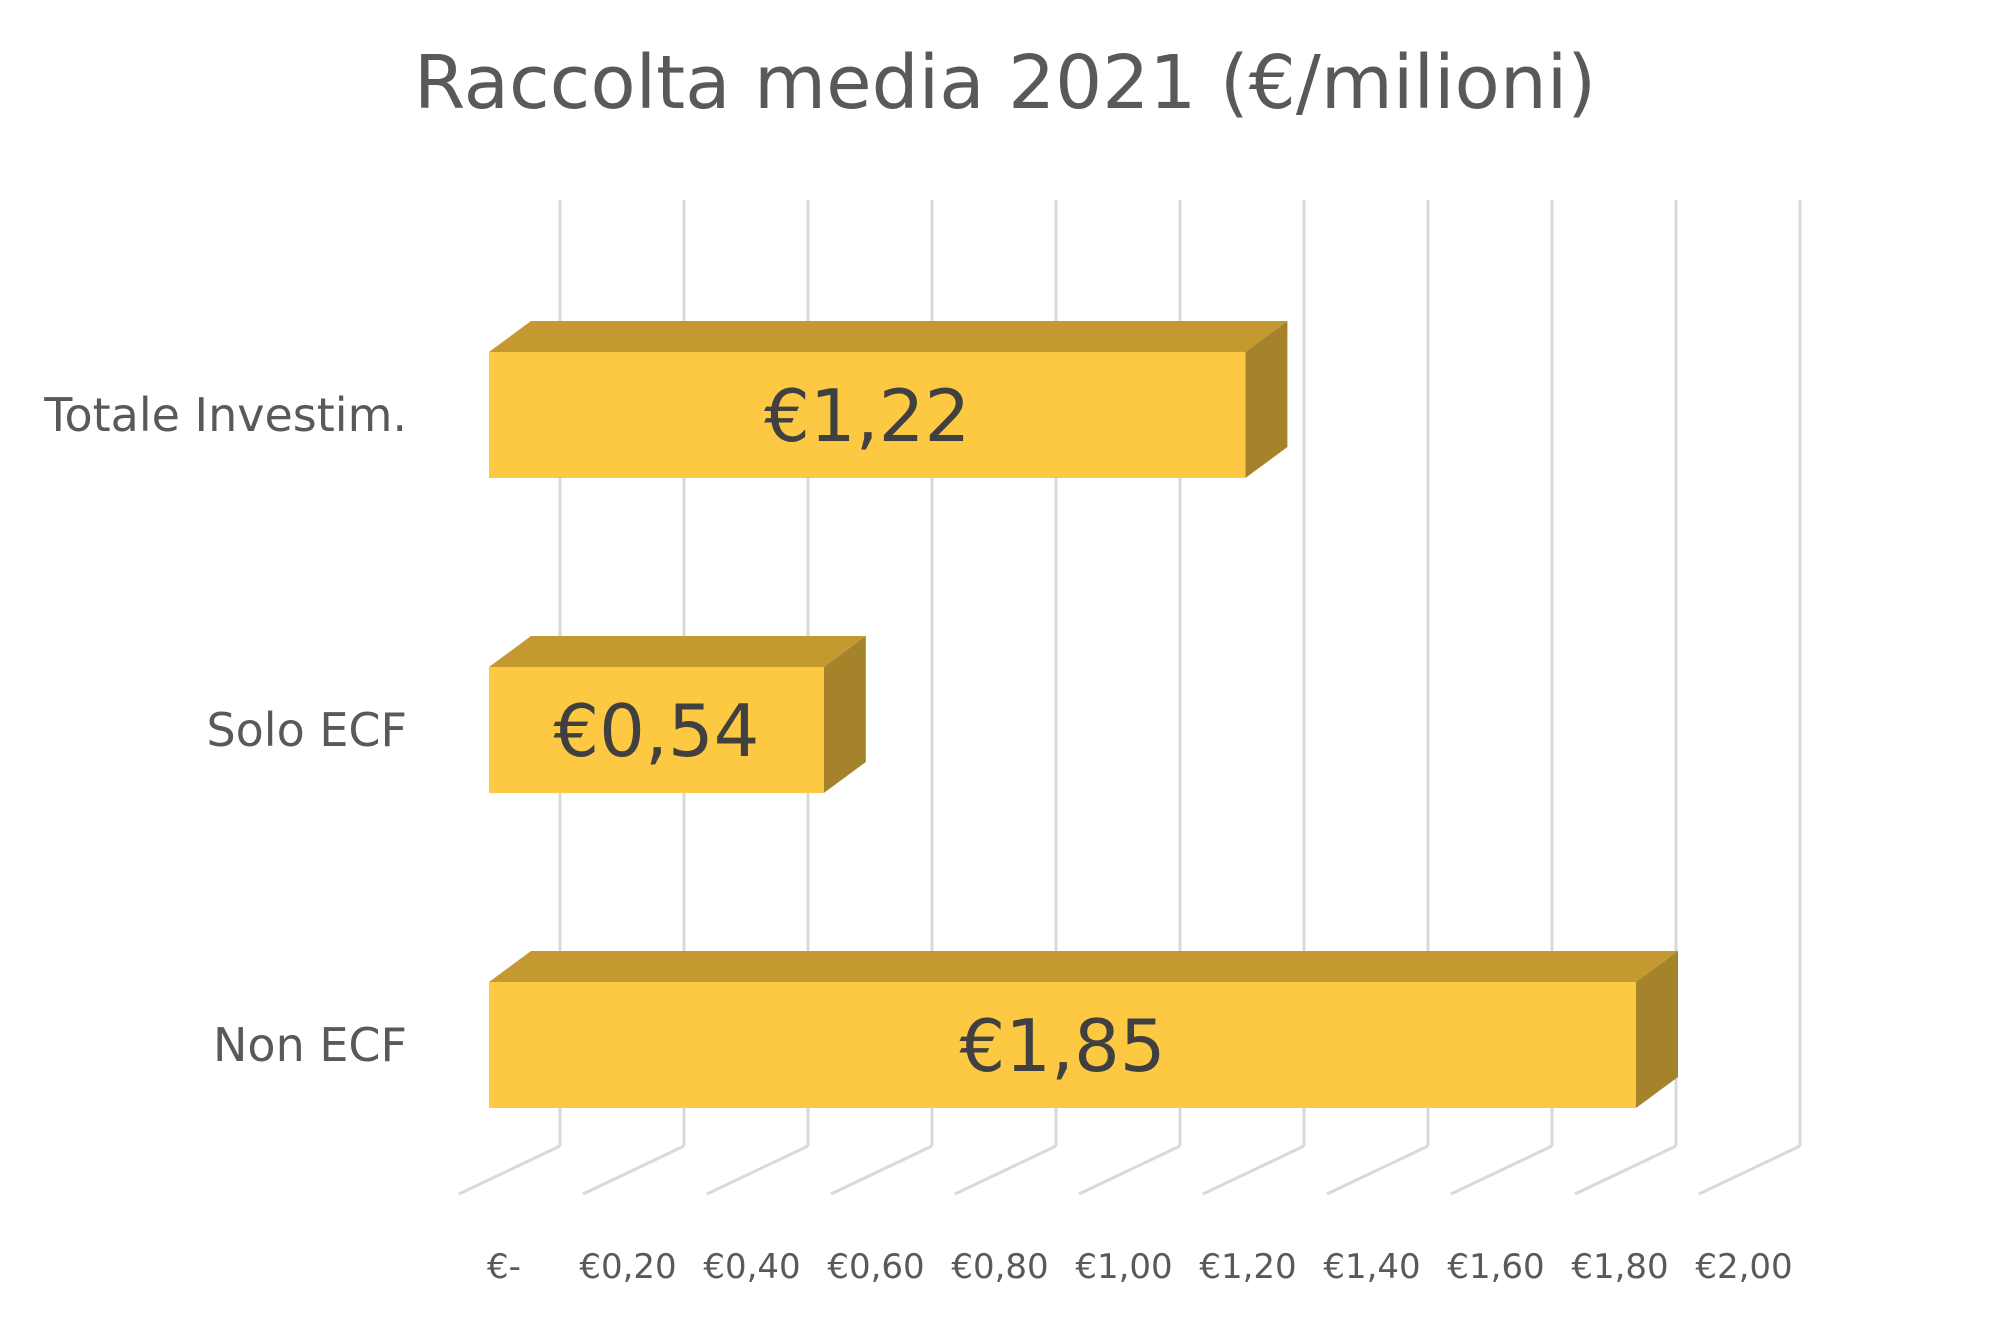 Image resolution: width=2010 pixels, height=1323 pixels. I want to click on x-tick-label: €0,20, so click(627, 1267).